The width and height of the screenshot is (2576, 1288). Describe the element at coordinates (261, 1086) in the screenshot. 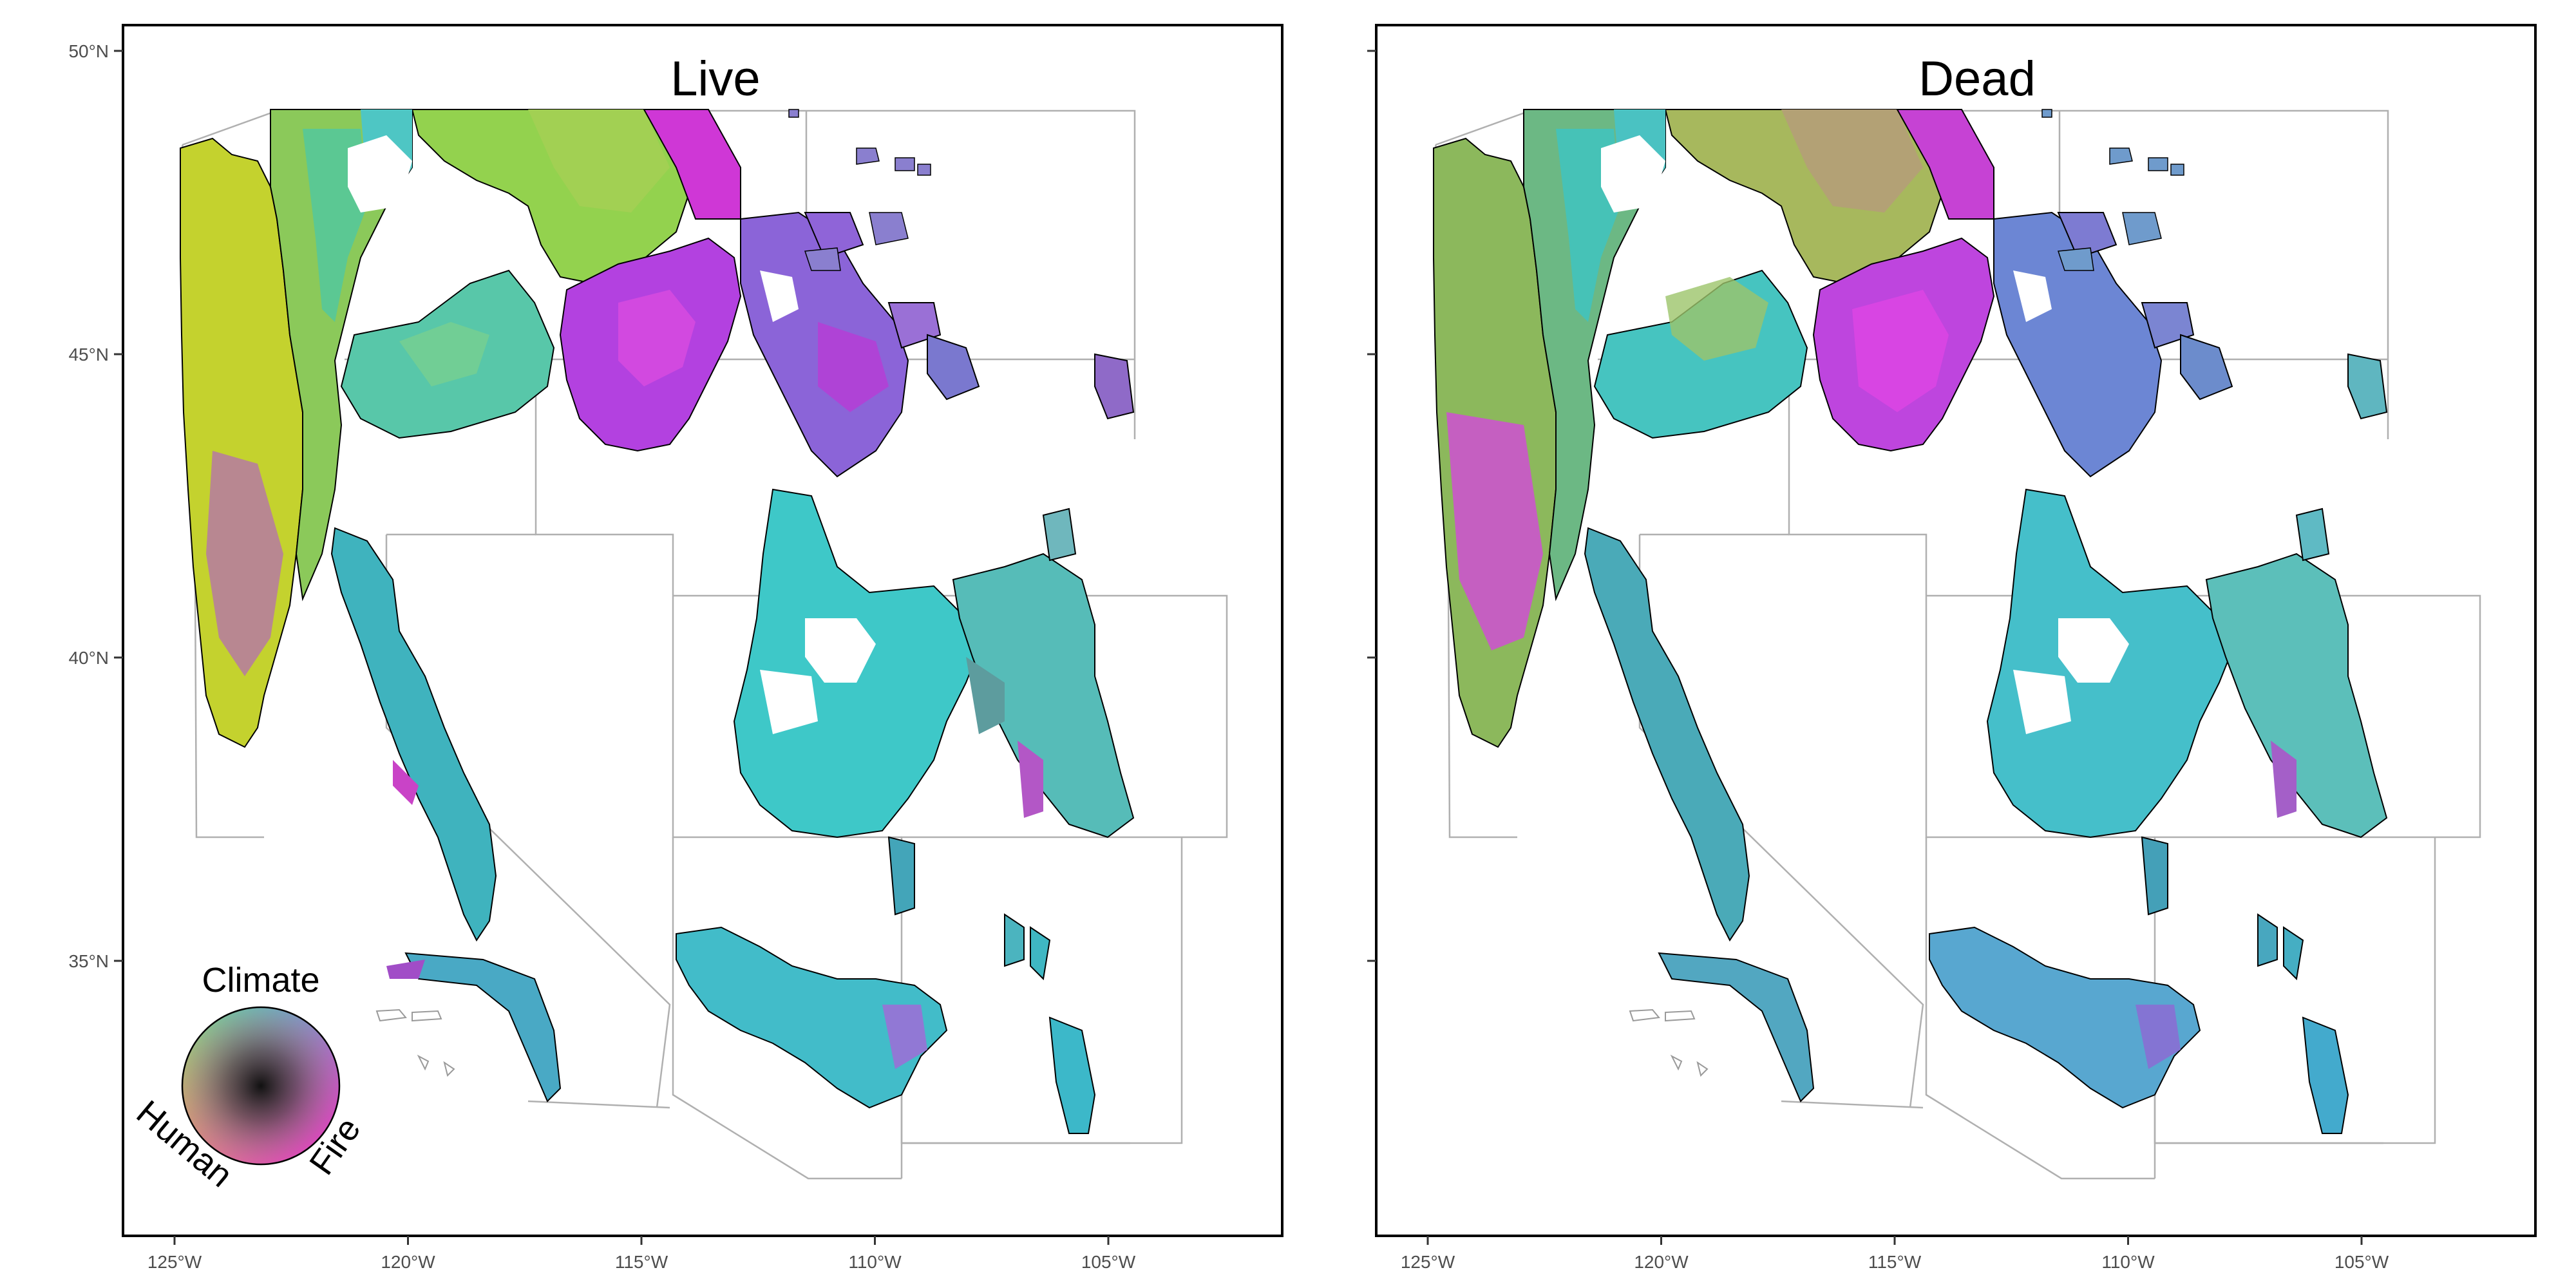

I see `legend-wheel-outline` at that location.